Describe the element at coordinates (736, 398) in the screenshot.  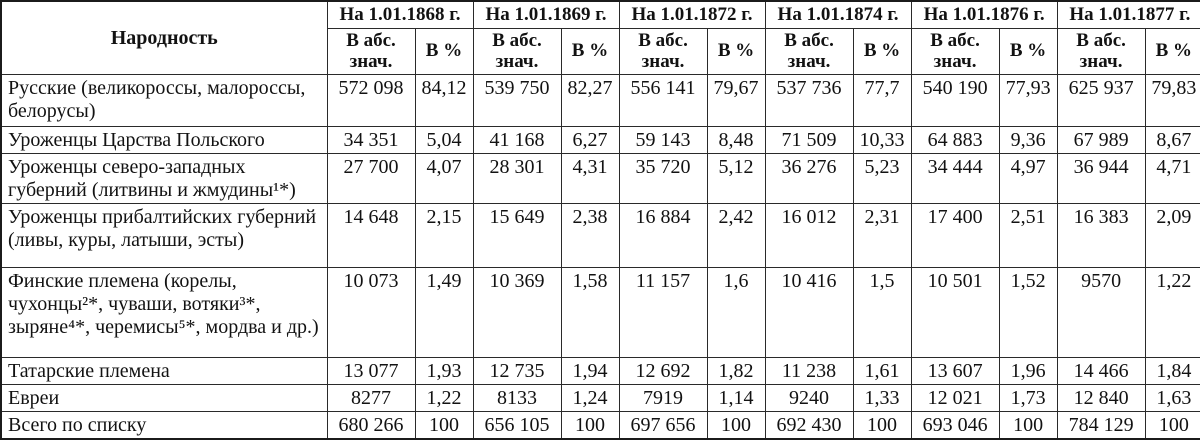
I see `percent-value-cell: 1,14` at that location.